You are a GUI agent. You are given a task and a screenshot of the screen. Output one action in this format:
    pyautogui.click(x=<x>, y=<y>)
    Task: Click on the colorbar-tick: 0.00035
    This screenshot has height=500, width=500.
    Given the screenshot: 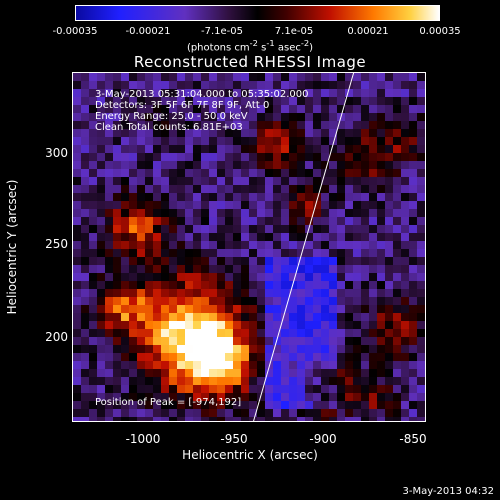 What is the action you would take?
    pyautogui.click(x=440, y=31)
    